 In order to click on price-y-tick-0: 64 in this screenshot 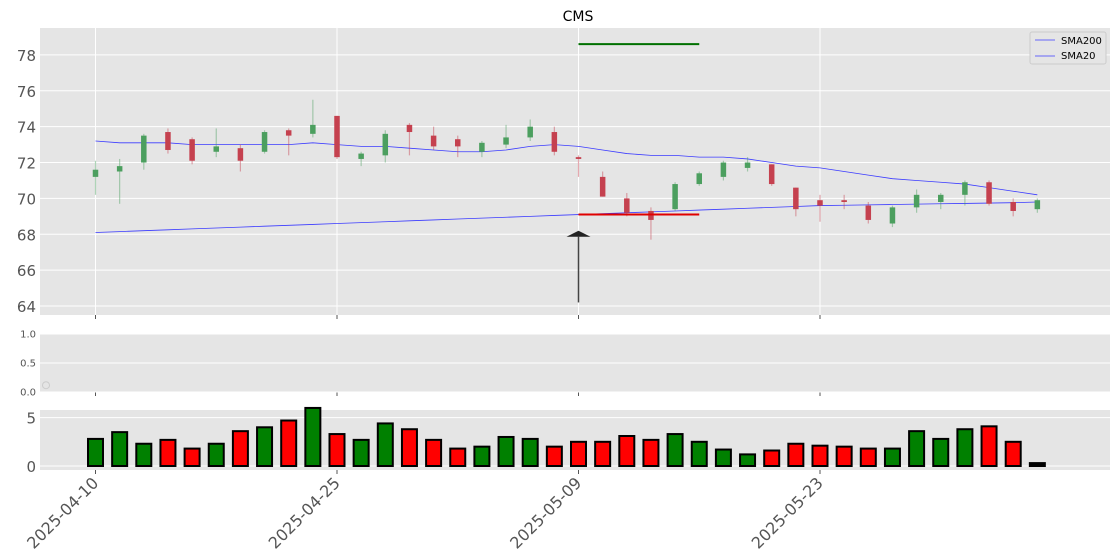, I will do `click(26, 307)`.